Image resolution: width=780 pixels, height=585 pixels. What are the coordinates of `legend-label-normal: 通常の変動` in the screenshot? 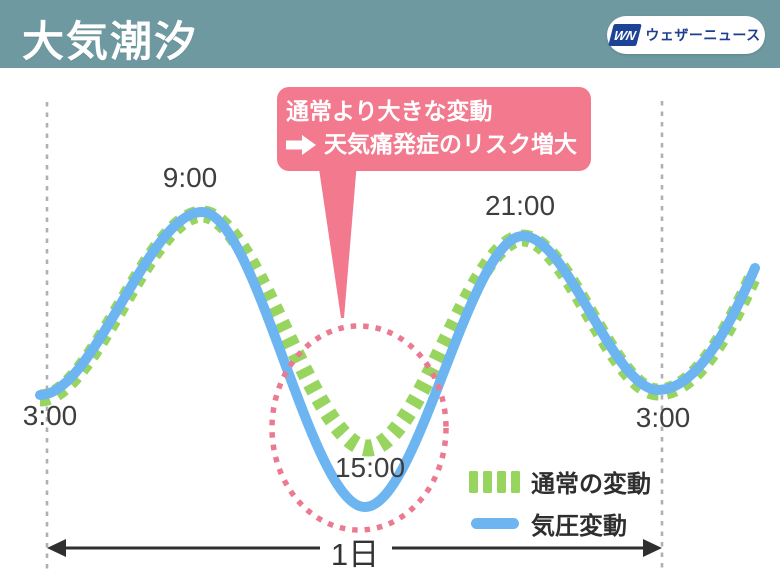 It's located at (591, 484).